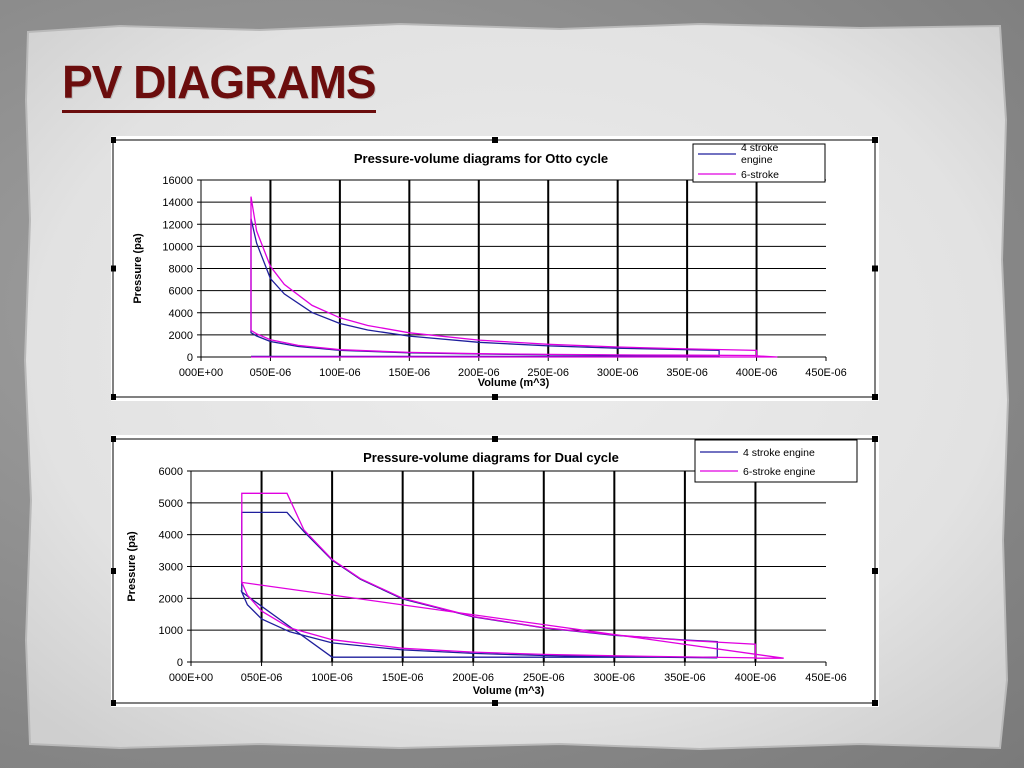 Image resolution: width=1024 pixels, height=768 pixels. I want to click on y-tick-label: 3000, so click(171, 568).